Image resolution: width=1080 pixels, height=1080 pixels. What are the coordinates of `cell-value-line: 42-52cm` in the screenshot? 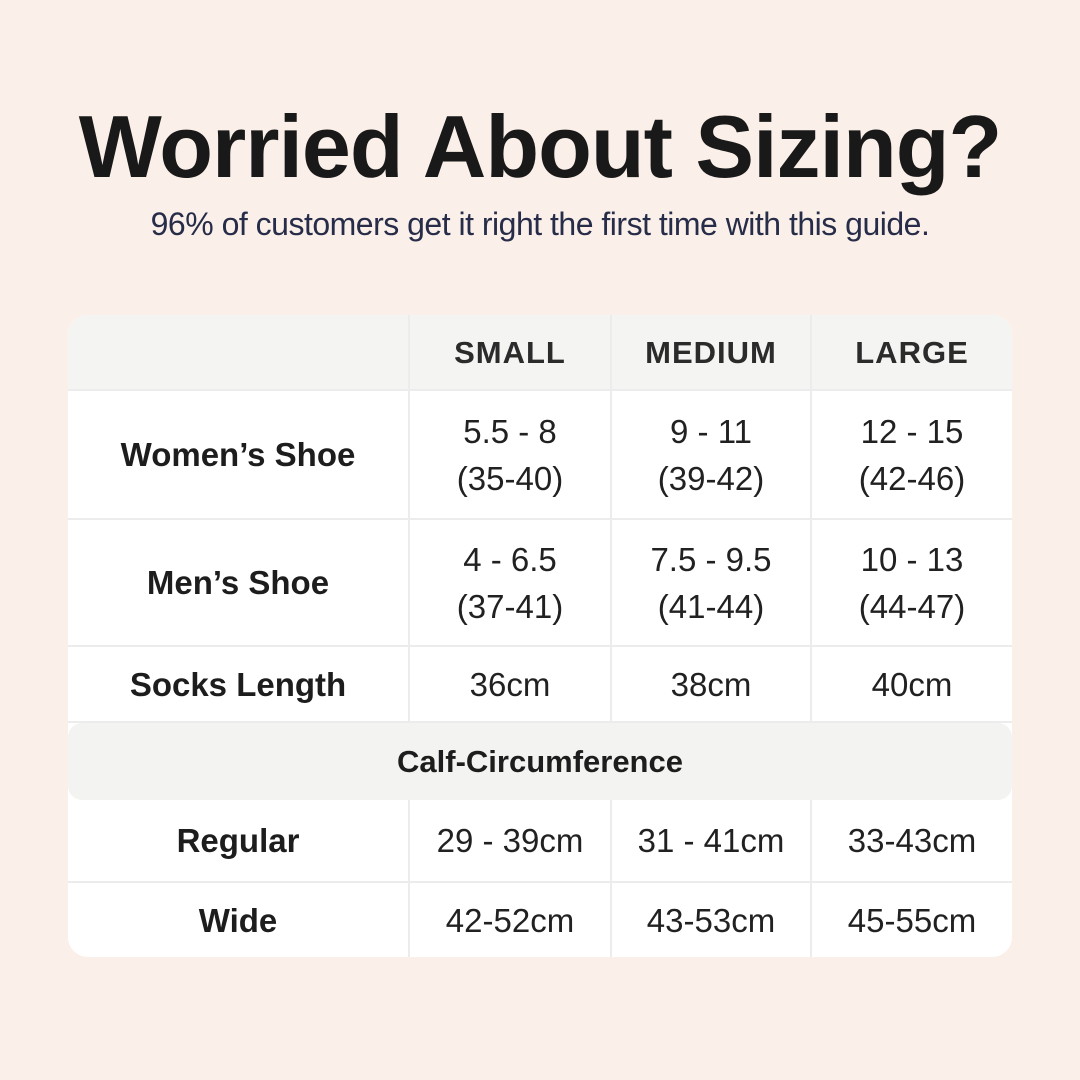 It's located at (510, 920).